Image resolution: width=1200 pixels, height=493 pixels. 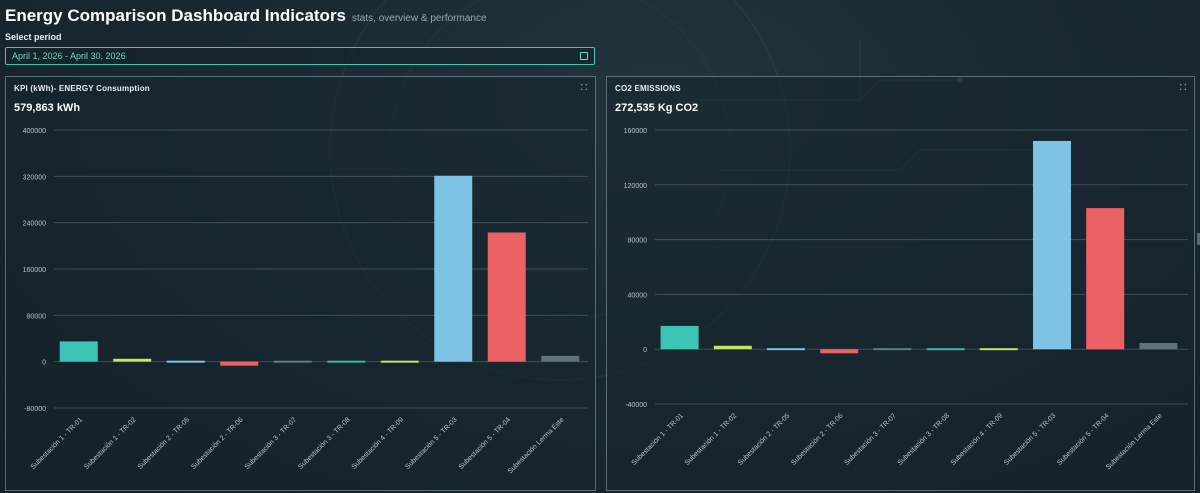 I want to click on y-tick-label: 400000, so click(x=34, y=131).